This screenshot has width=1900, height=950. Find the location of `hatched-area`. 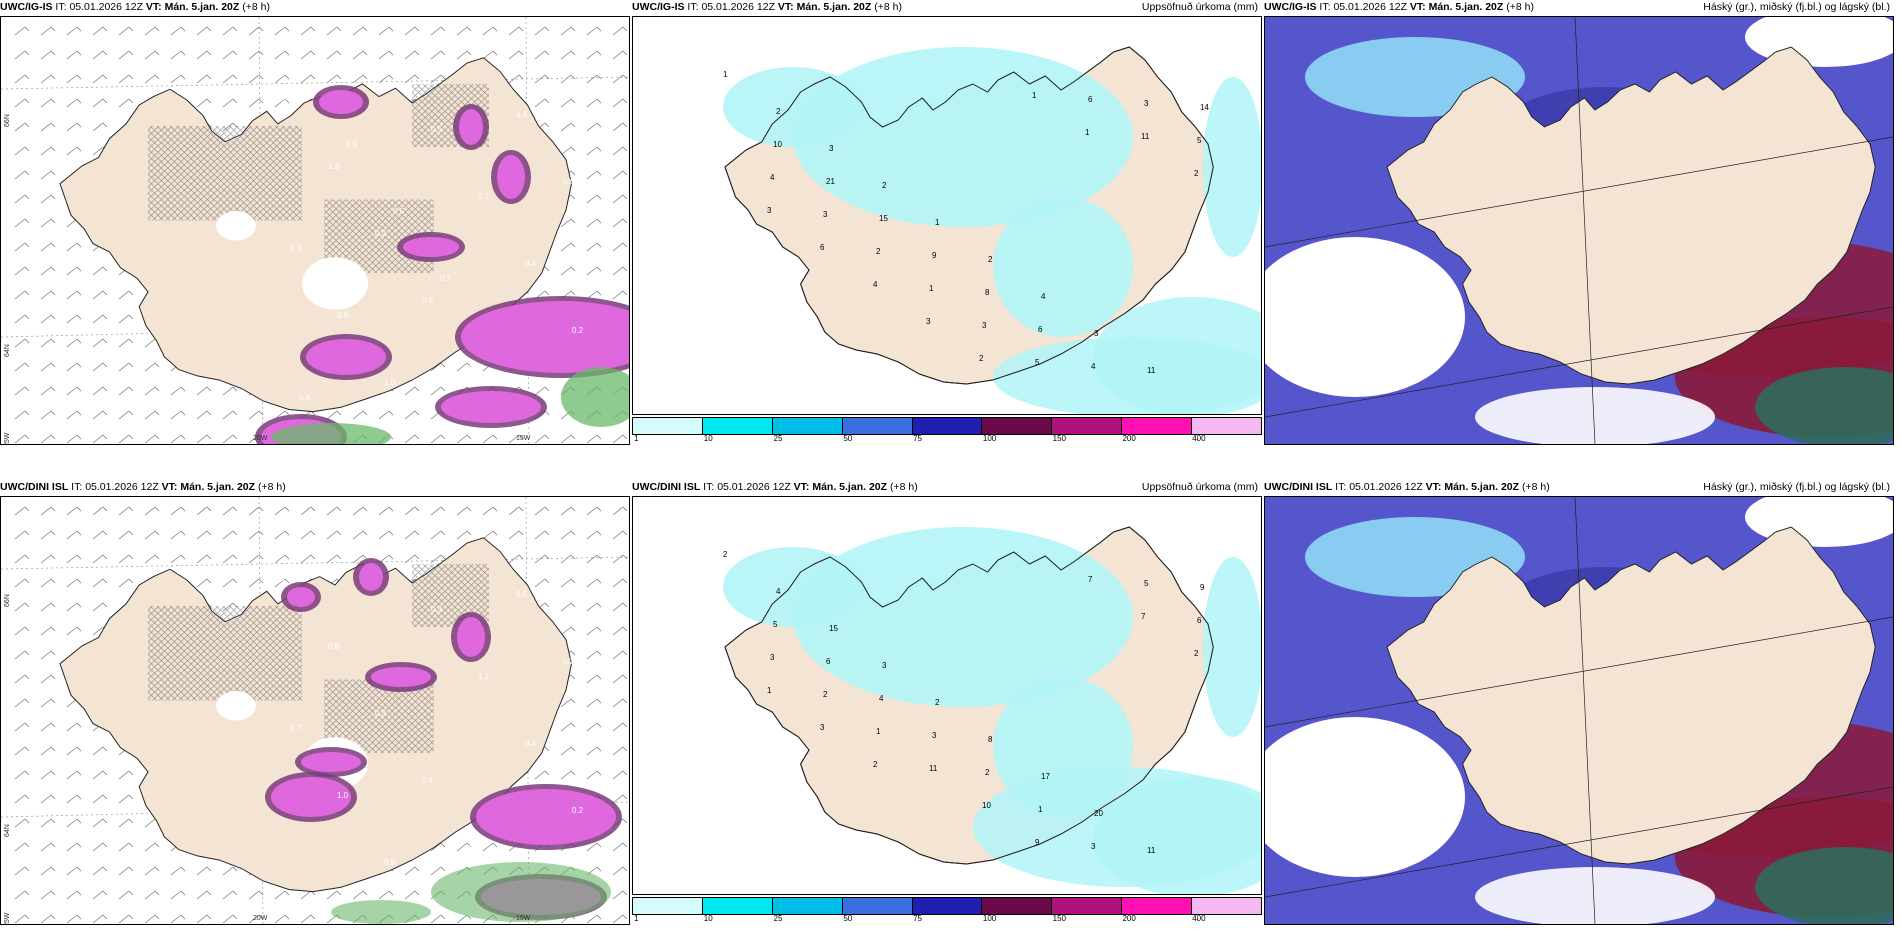

hatched-area is located at coordinates (225, 653).